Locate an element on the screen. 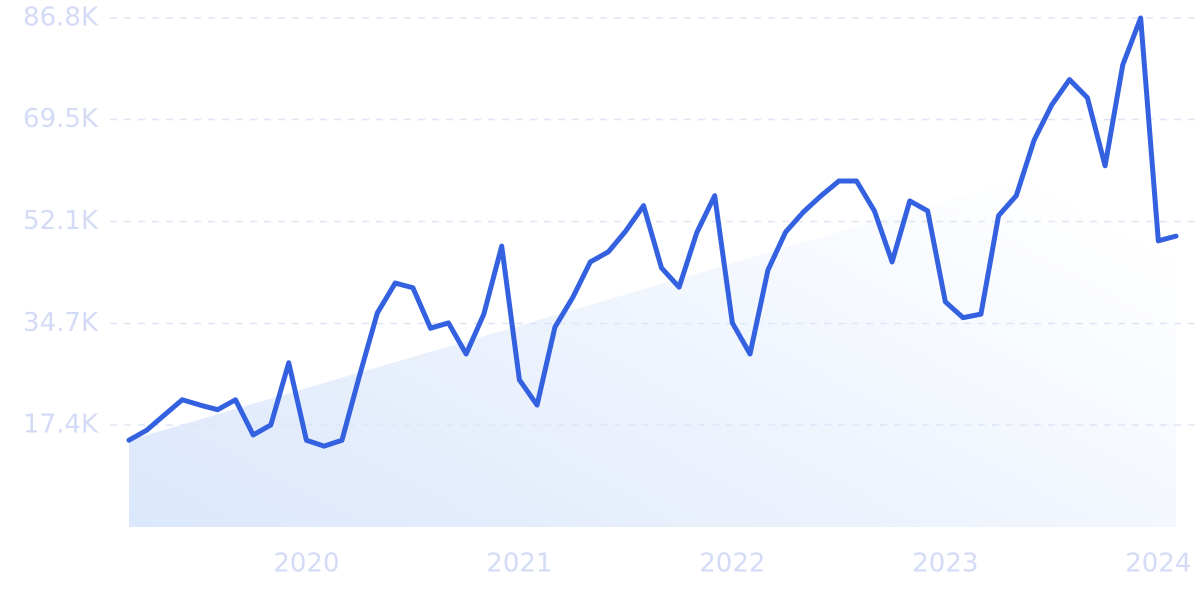  y-tick-label: 52.1K is located at coordinates (61, 221).